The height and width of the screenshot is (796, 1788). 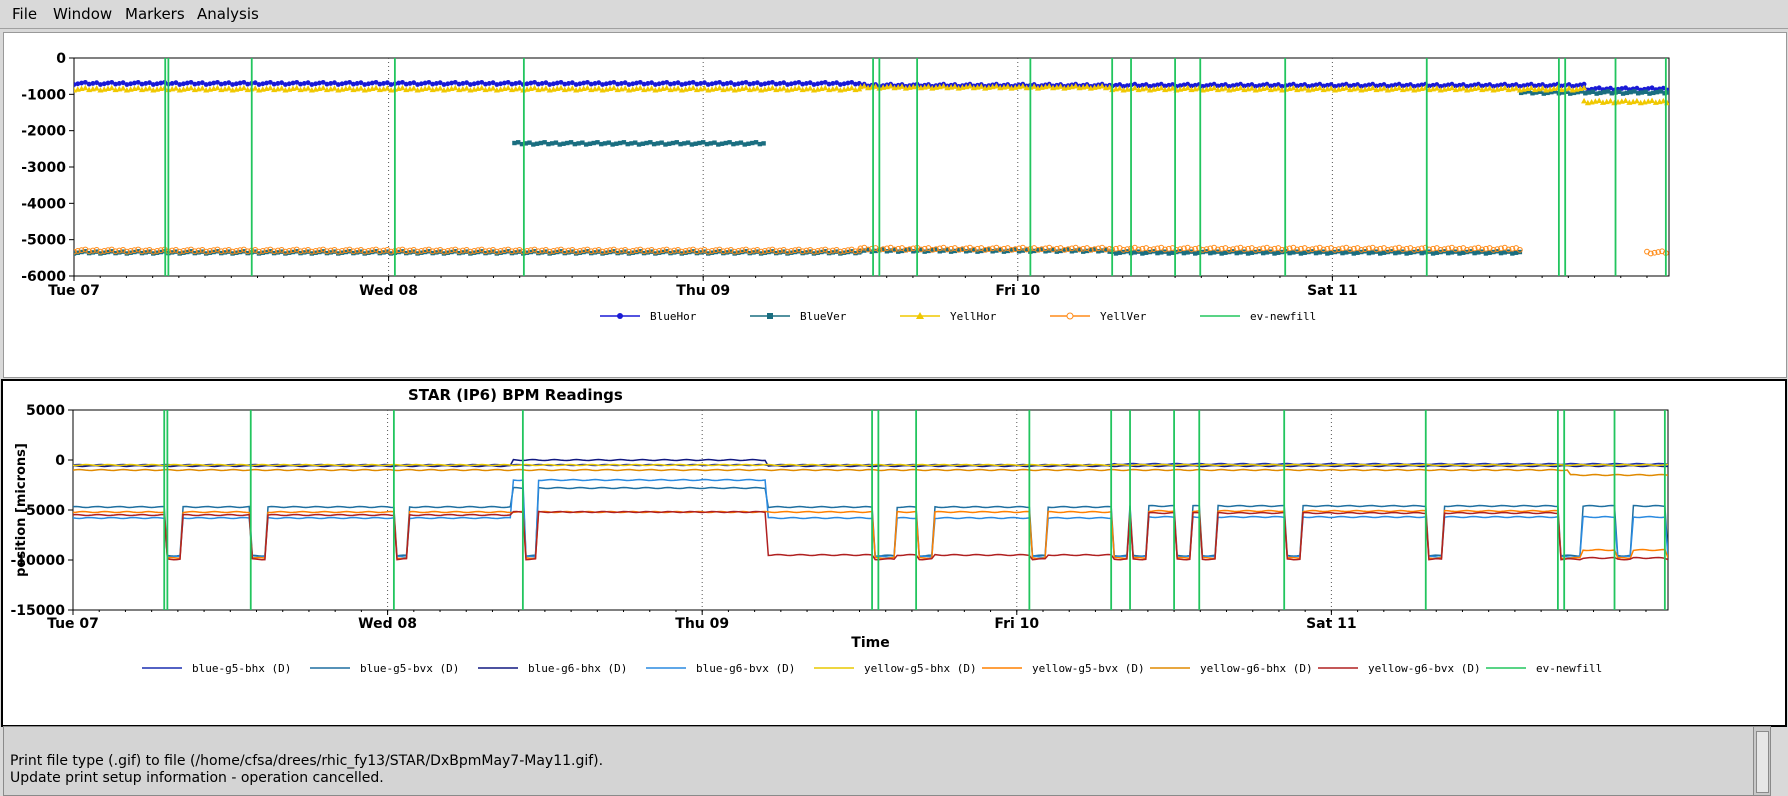 What do you see at coordinates (83, 14) in the screenshot?
I see `menu-window: Window` at bounding box center [83, 14].